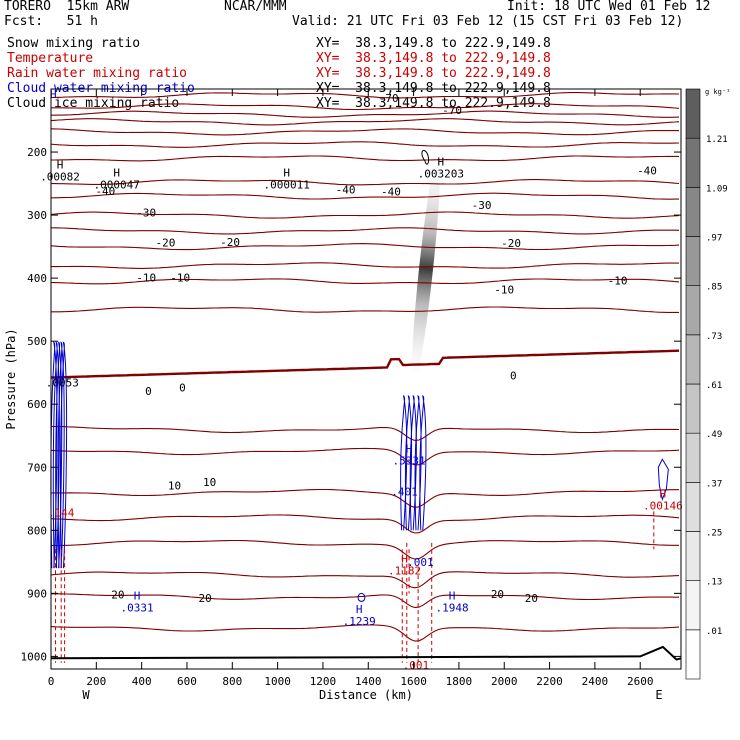 Image resolution: width=740 pixels, height=740 pixels. What do you see at coordinates (359, 621) in the screenshot?
I see `extremum-value: .1239` at bounding box center [359, 621].